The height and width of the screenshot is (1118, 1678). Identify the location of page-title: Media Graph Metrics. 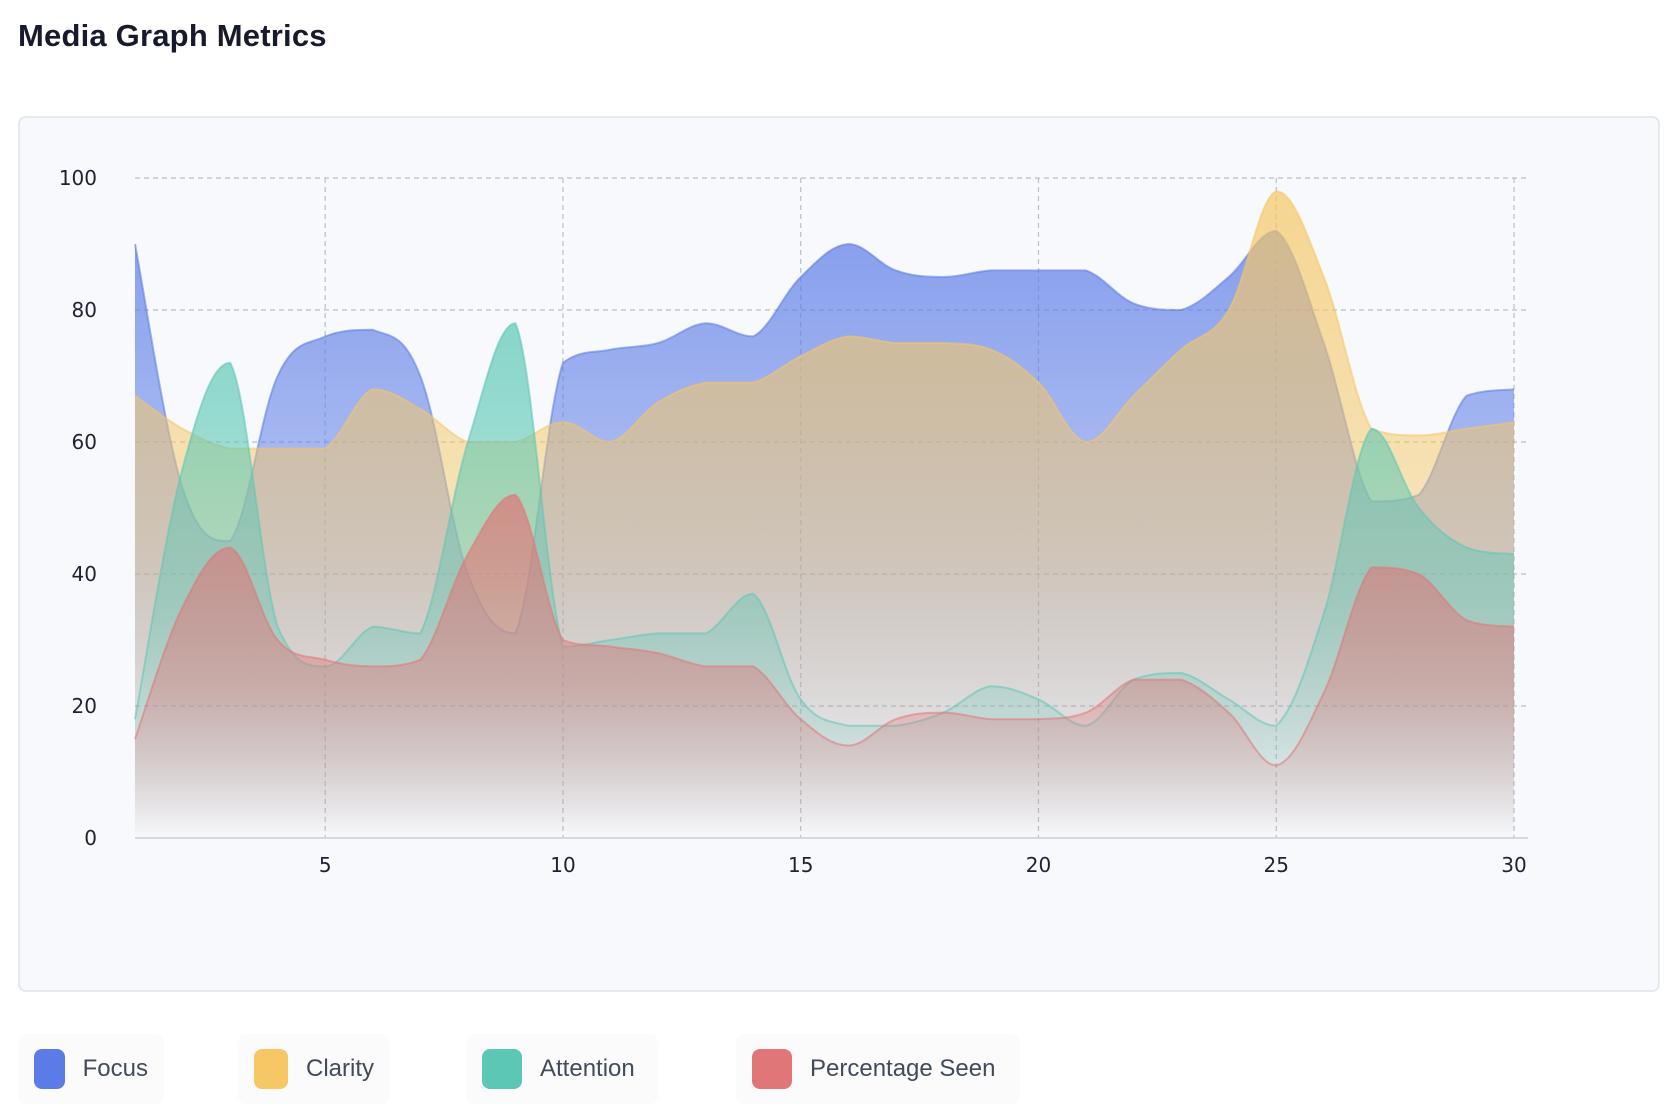
(172, 35).